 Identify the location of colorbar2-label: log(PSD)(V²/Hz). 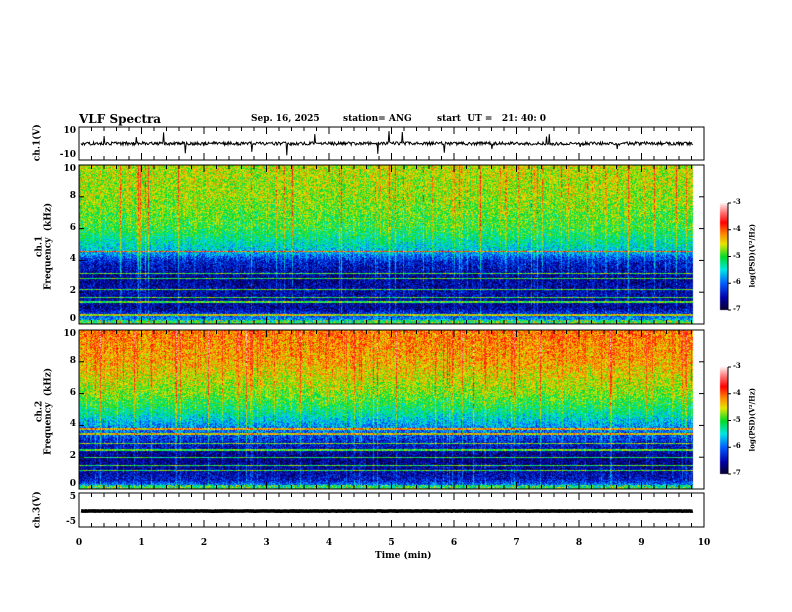
(752, 419).